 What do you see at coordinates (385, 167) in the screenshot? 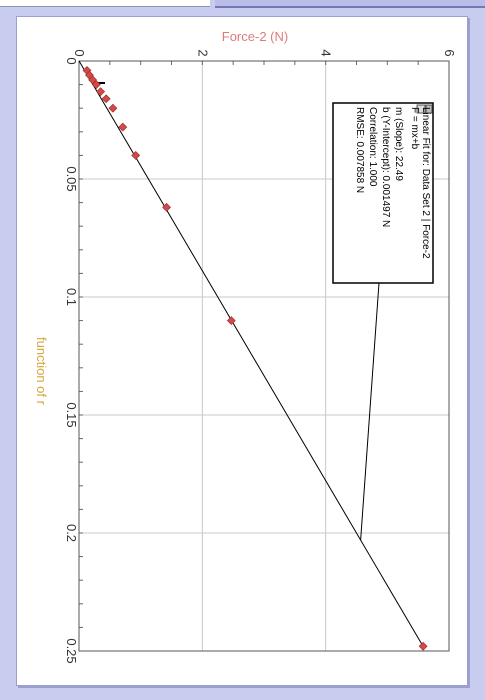
I see `fit-box-intercept: b (Y-Intercept): 0.001497 N` at bounding box center [385, 167].